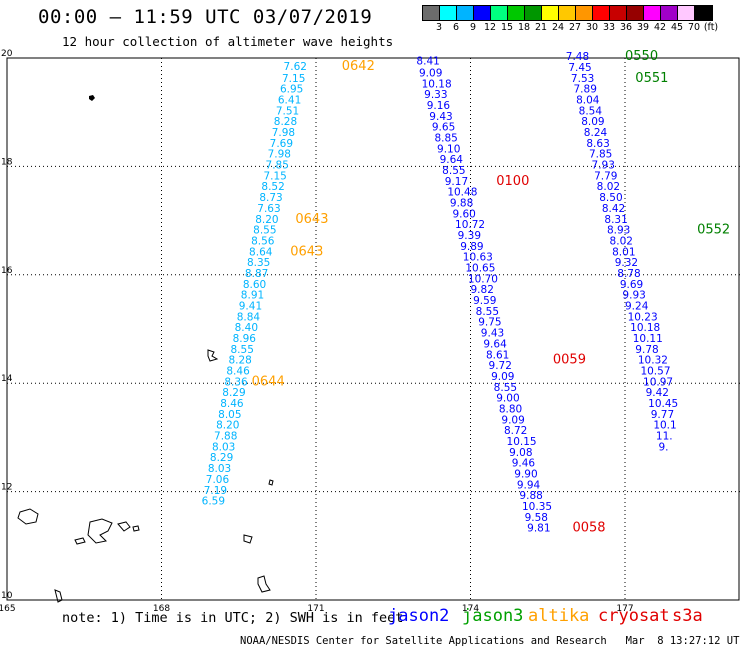  I want to click on wave-height-value: 7.93, so click(603, 166).